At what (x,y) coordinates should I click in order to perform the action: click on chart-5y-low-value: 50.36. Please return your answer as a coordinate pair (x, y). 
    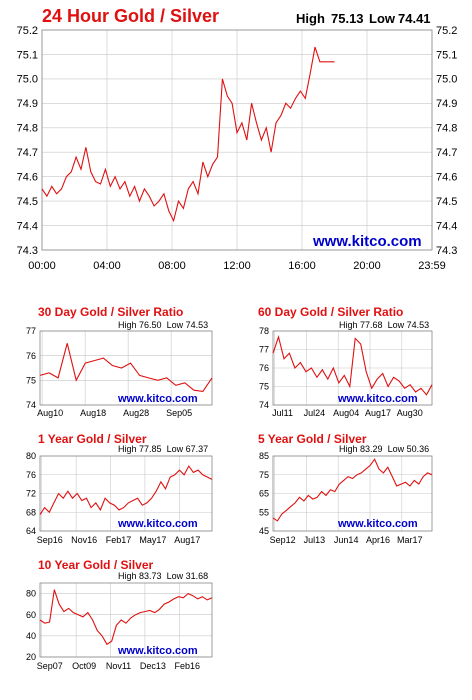
    Looking at the image, I should click on (418, 449).